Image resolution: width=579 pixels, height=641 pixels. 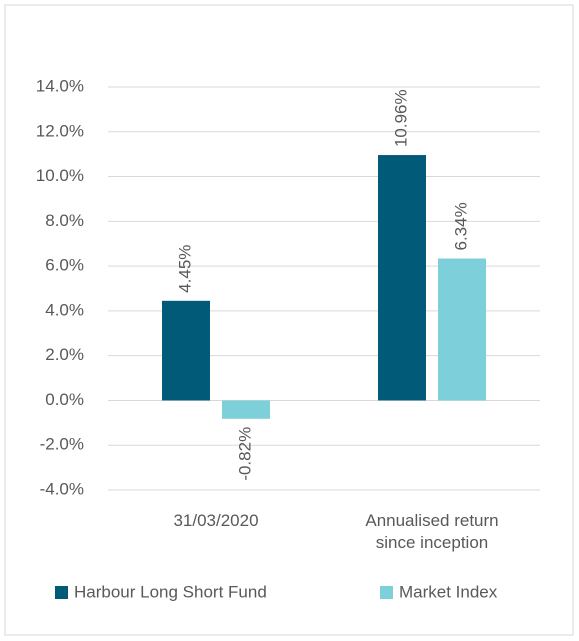 I want to click on value-label: 10.96%, so click(x=400, y=118).